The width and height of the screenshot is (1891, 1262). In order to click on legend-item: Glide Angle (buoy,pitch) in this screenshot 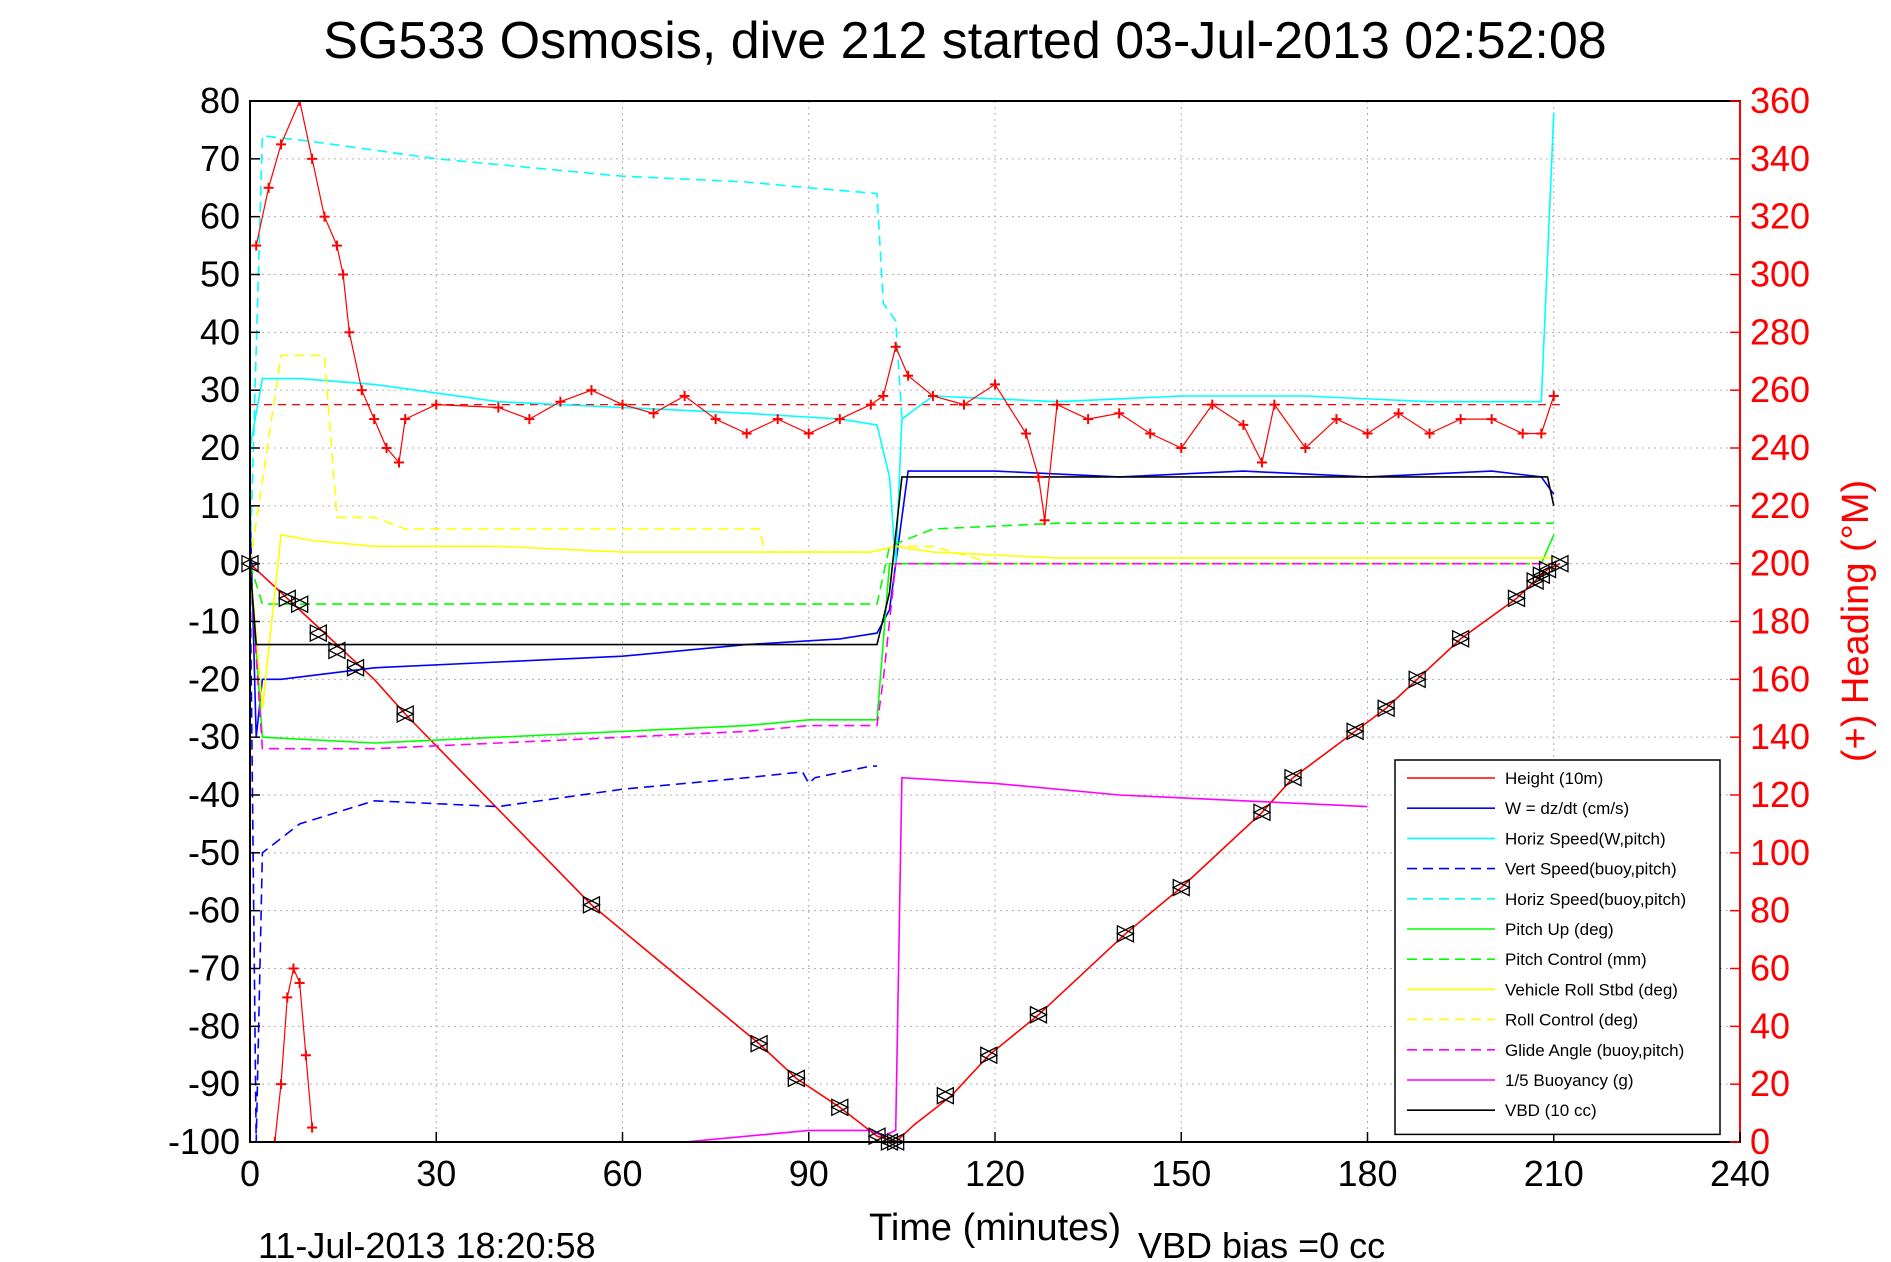, I will do `click(1545, 1050)`.